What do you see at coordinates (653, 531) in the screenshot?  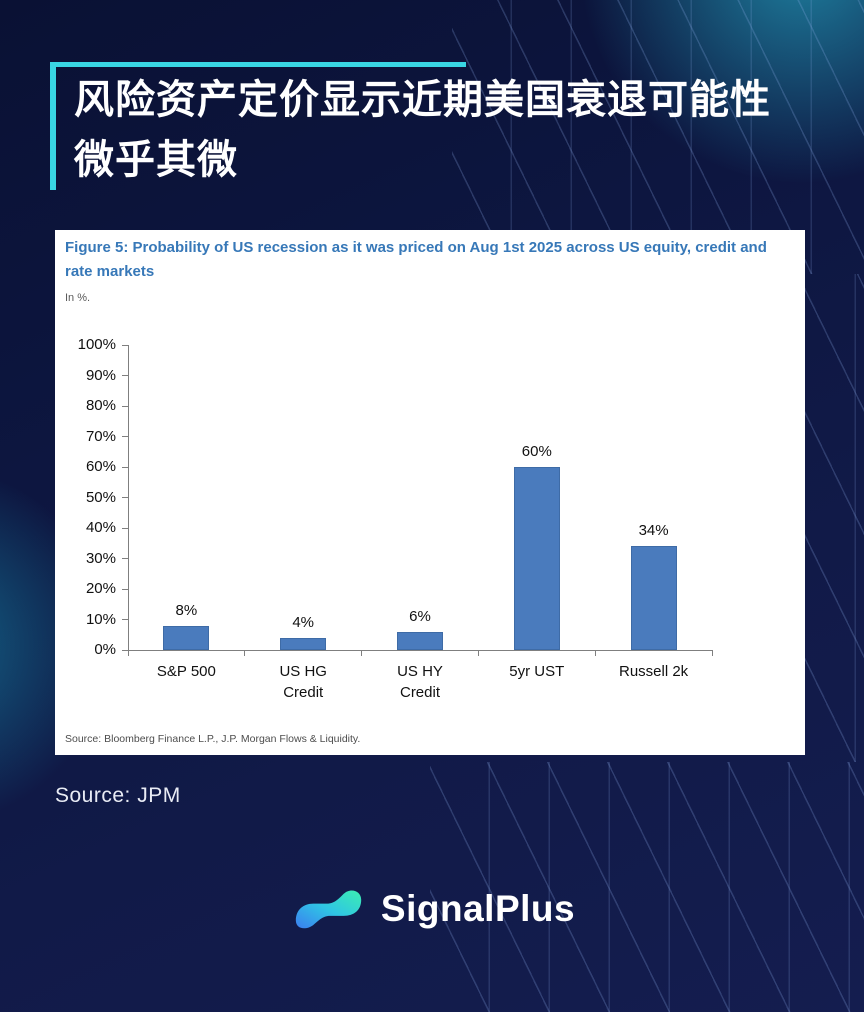 I see `bar-value-label: 34%` at bounding box center [653, 531].